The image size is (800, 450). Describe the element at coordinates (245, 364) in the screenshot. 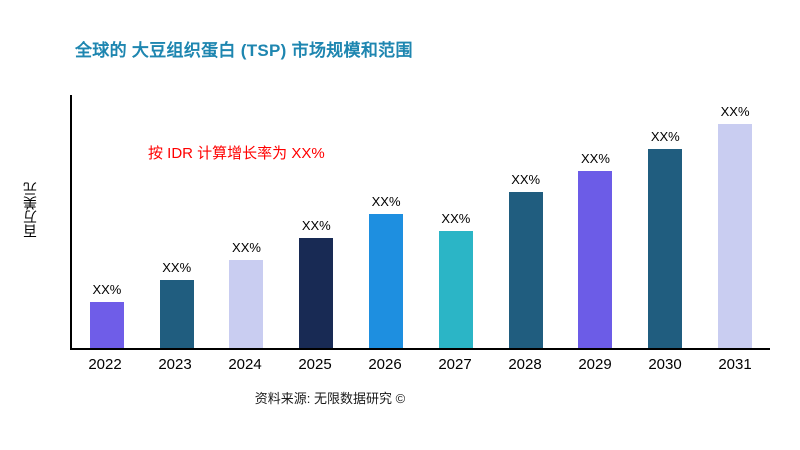

I see `x-tick-label: 2024` at that location.